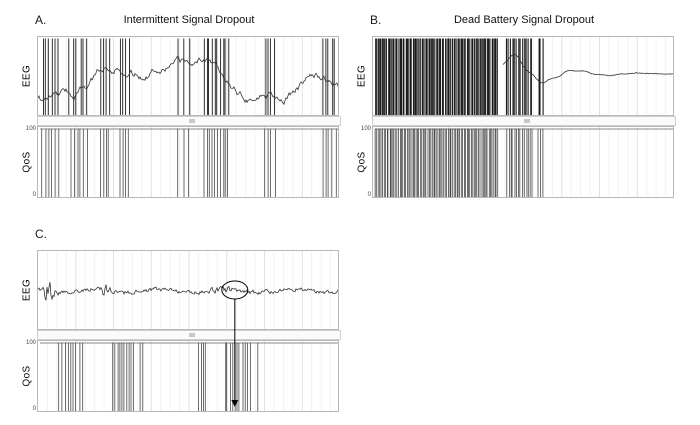  What do you see at coordinates (523, 76) in the screenshot?
I see `eeg-plot-b` at bounding box center [523, 76].